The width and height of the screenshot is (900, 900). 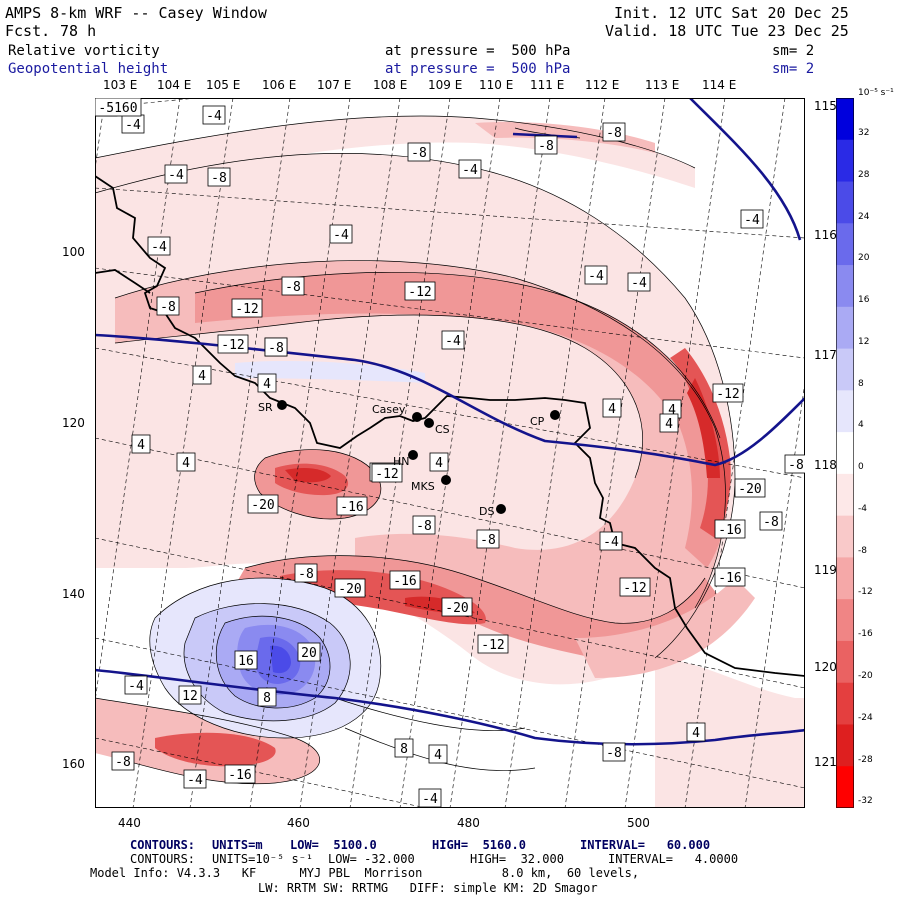 What do you see at coordinates (861, 383) in the screenshot?
I see `colorbar-label: 8` at bounding box center [861, 383].